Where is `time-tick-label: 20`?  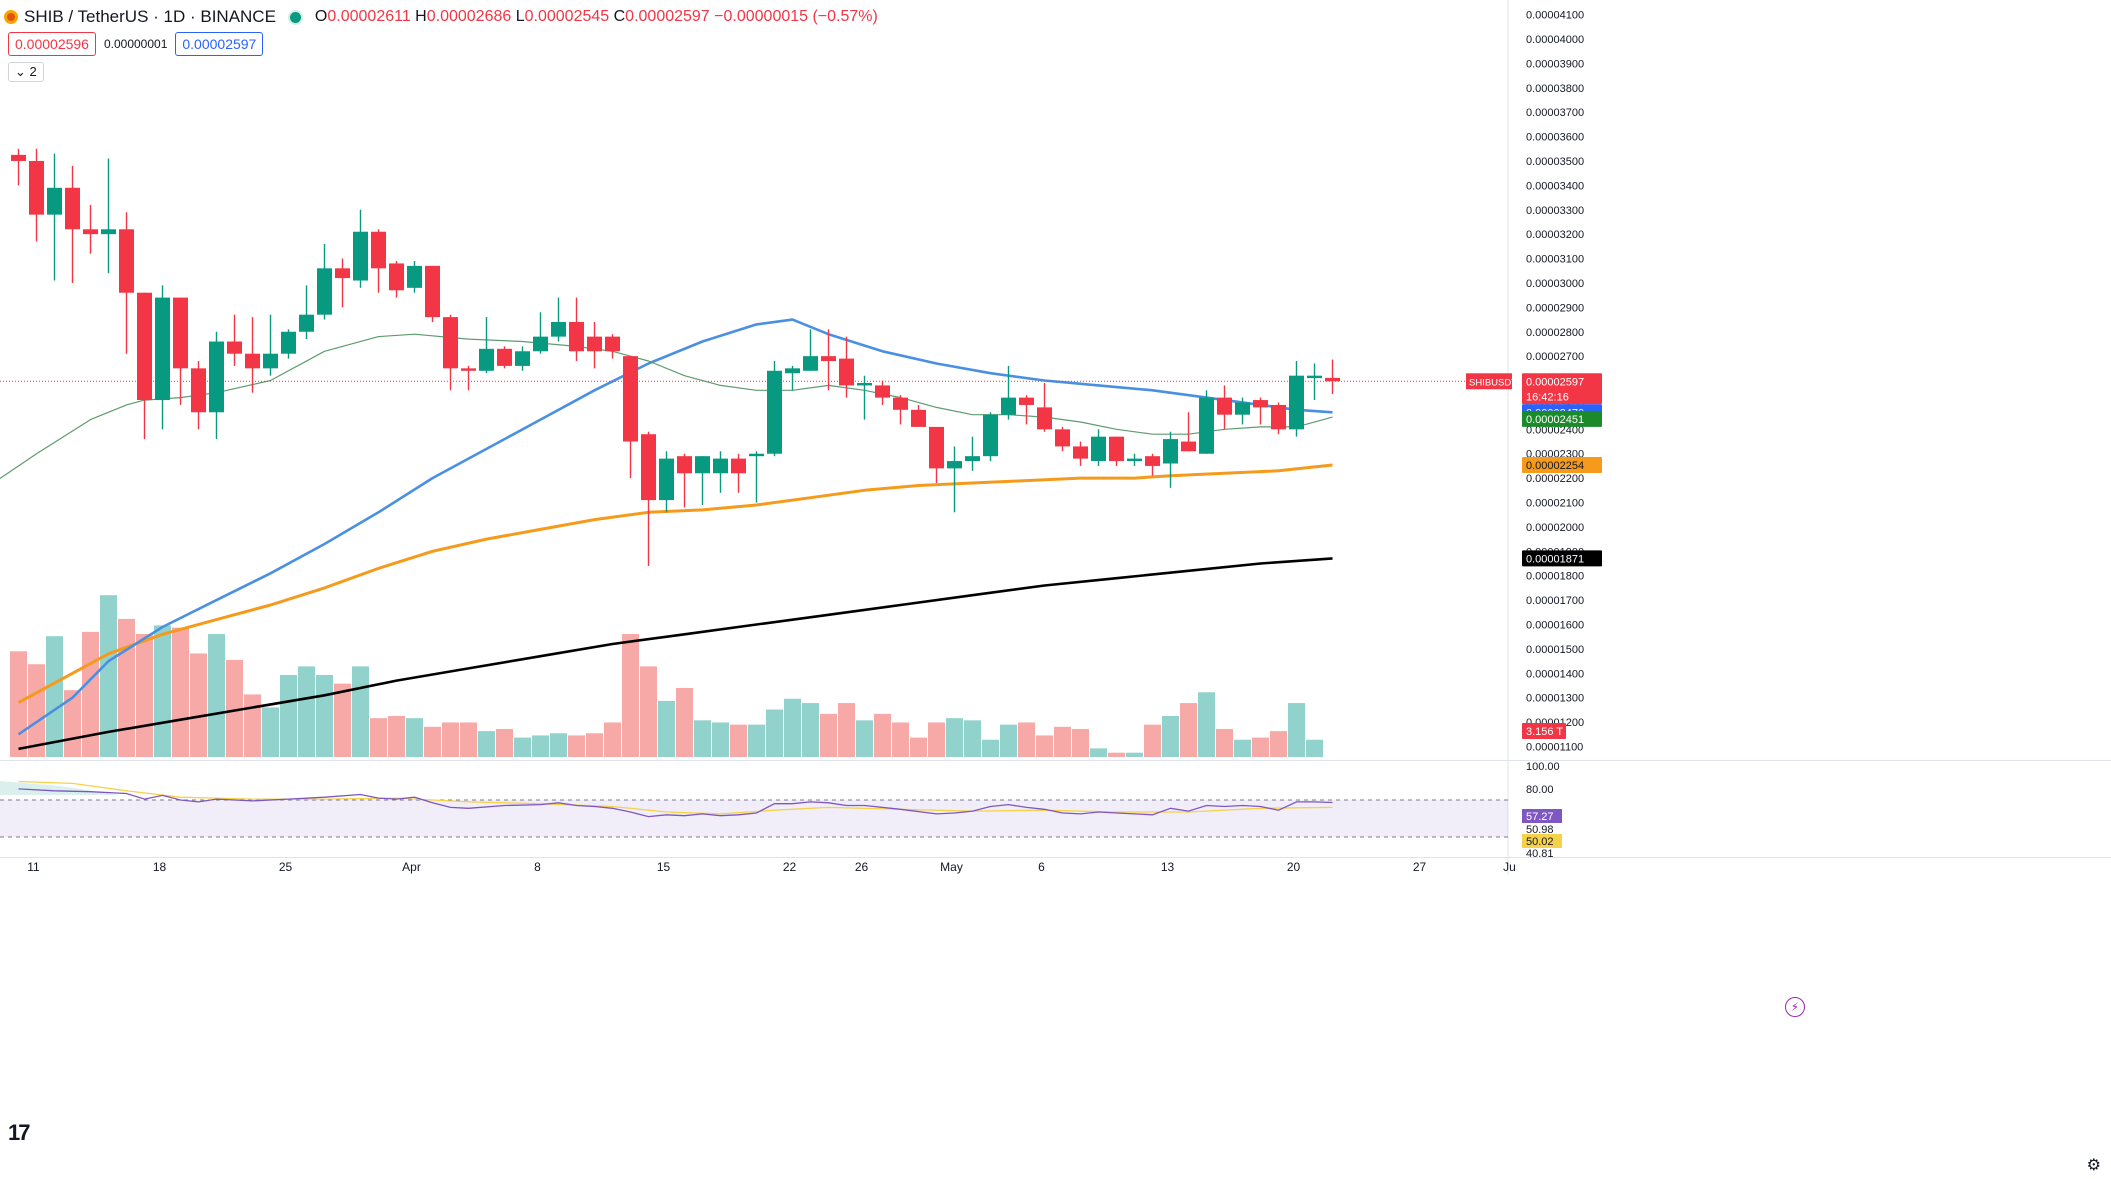
time-tick-label: 20 is located at coordinates (1294, 867).